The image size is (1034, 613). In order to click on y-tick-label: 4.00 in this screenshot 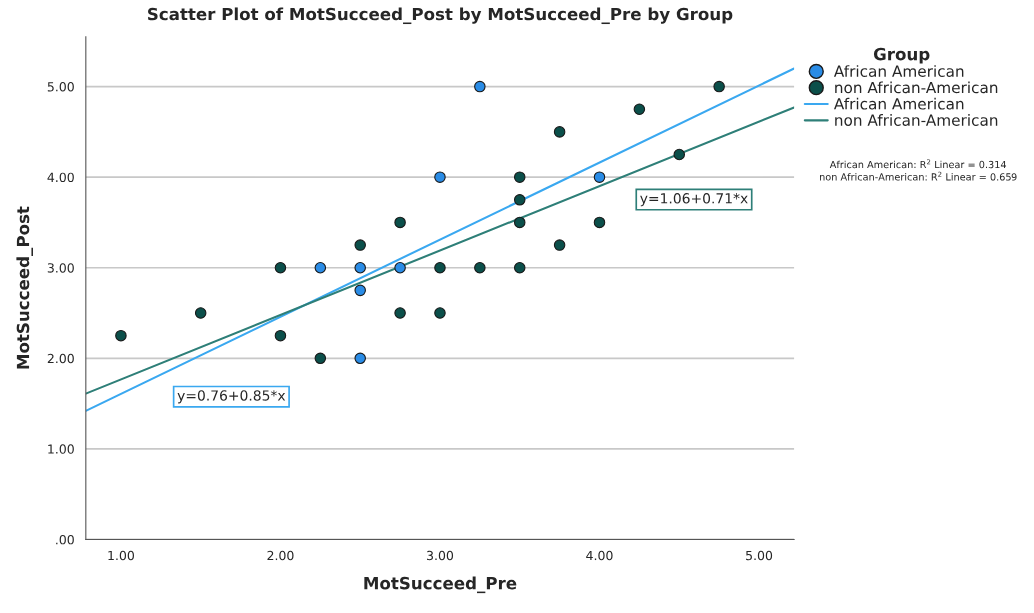, I will do `click(60, 177)`.